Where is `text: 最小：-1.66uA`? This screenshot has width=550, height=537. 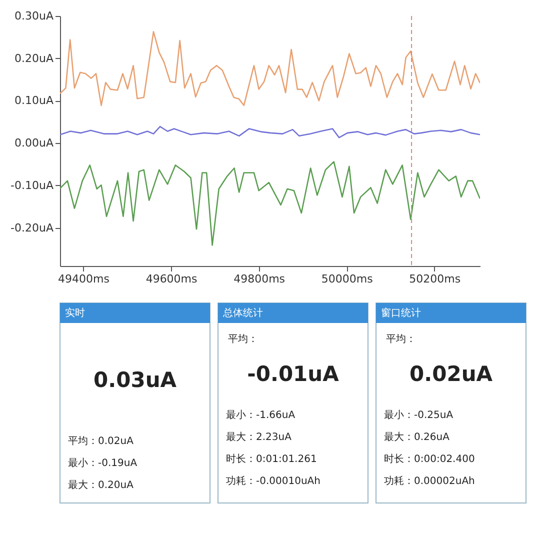
text: 最小：-1.66uA is located at coordinates (261, 415).